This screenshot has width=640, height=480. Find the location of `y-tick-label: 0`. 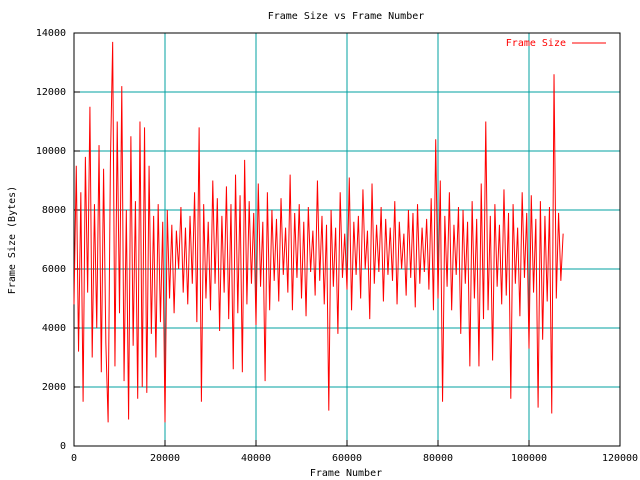

y-tick-label: 0 is located at coordinates (63, 446).